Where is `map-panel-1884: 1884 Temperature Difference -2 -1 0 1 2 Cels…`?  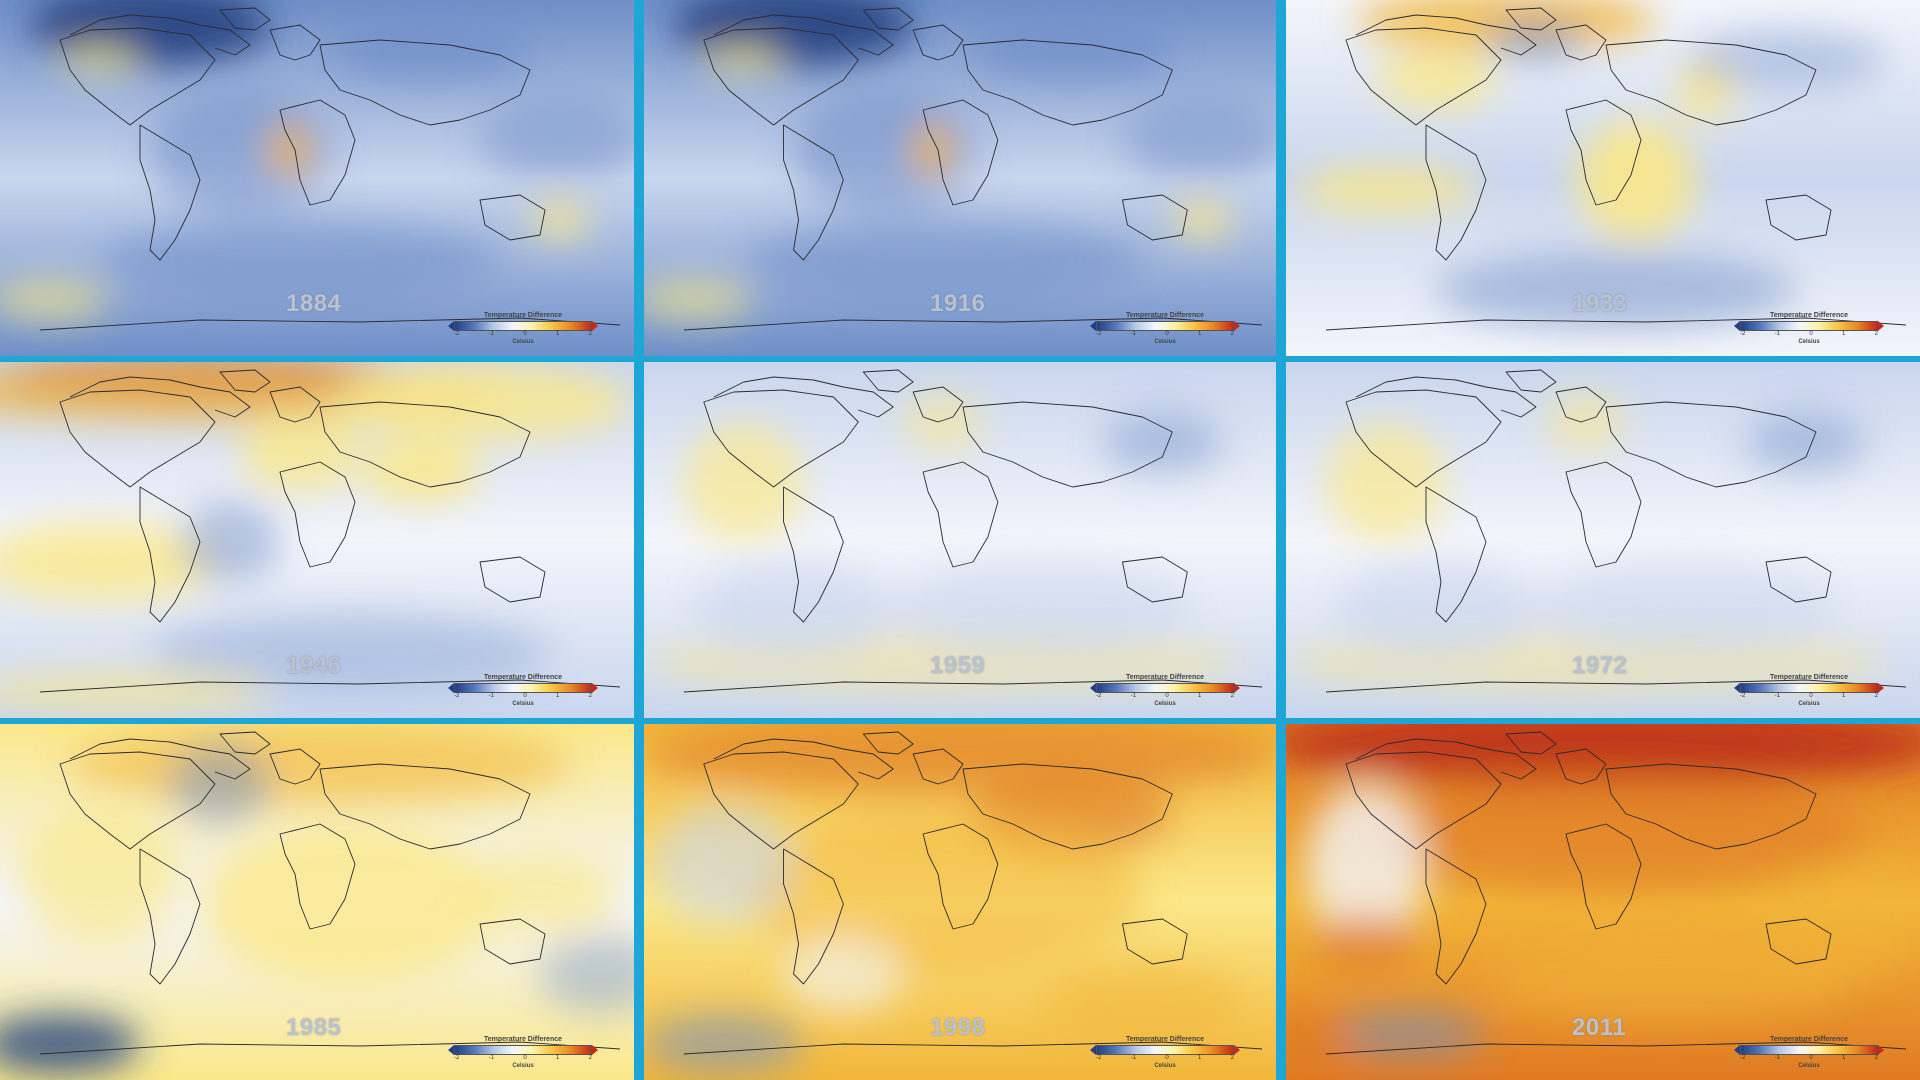
map-panel-1884: 1884 Temperature Difference -2 -1 0 1 2 Cels… is located at coordinates (317, 178).